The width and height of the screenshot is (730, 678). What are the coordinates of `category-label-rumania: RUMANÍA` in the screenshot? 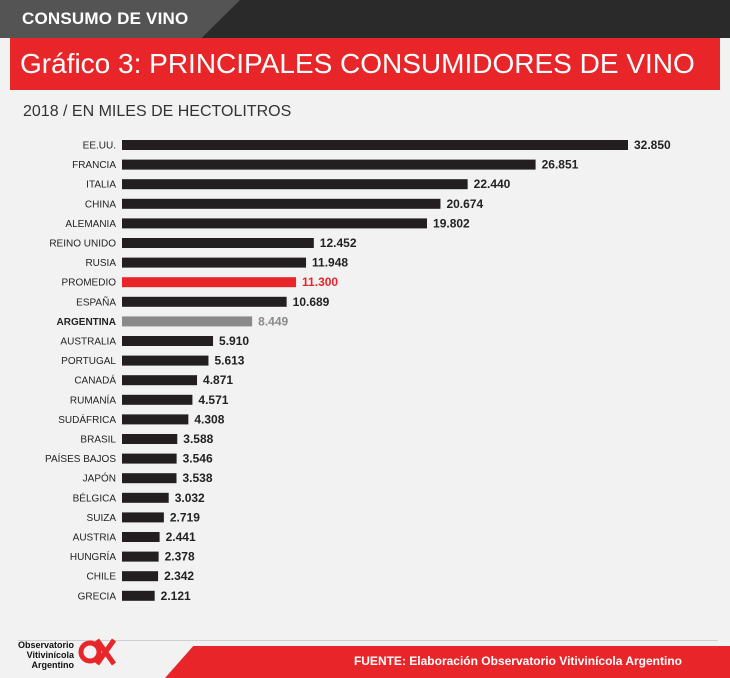 It's located at (93, 399).